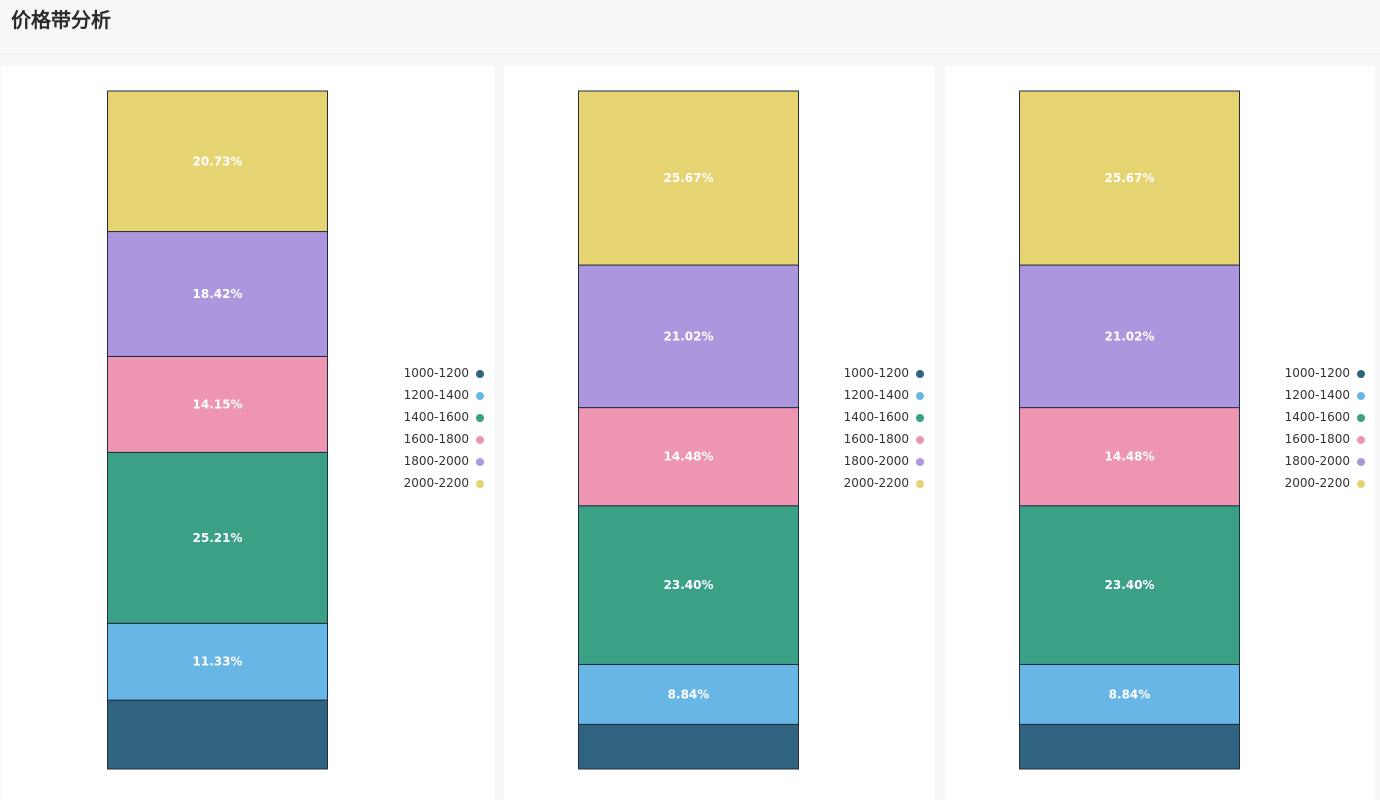  I want to click on data-label-2000-2200: 20.73%, so click(218, 161).